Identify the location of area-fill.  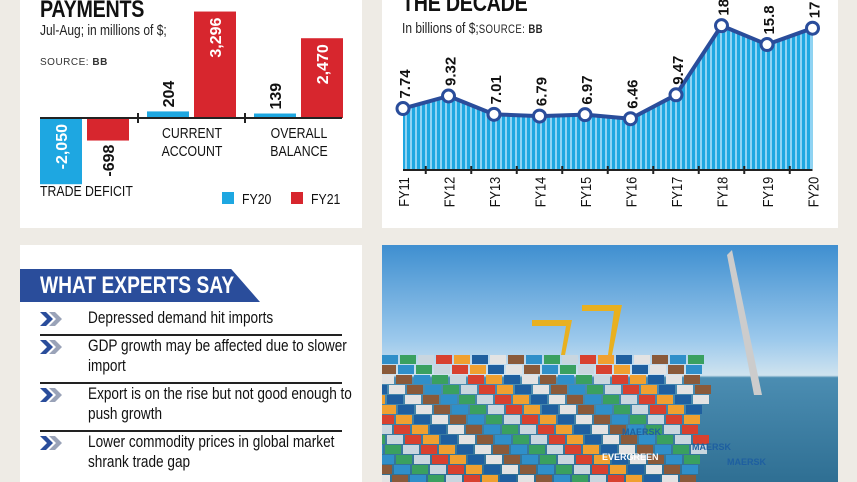
(608, 97).